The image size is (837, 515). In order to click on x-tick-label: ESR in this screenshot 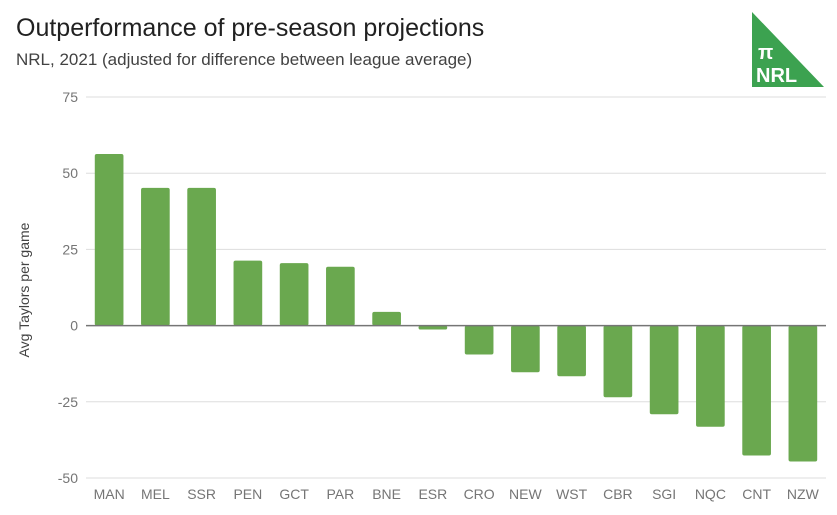, I will do `click(432, 494)`.